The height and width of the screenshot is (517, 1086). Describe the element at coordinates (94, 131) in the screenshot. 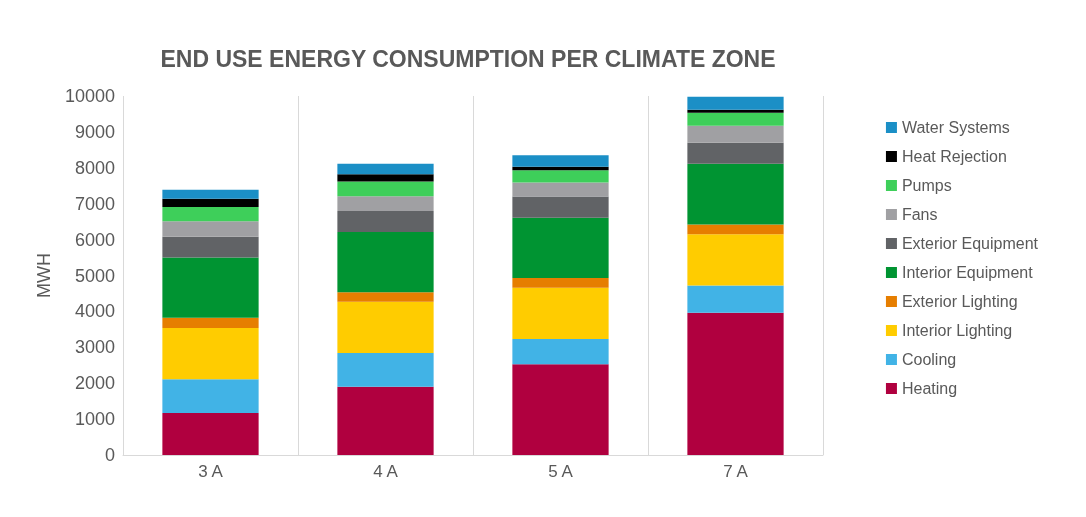

I see `y-tick-label: 9000` at that location.